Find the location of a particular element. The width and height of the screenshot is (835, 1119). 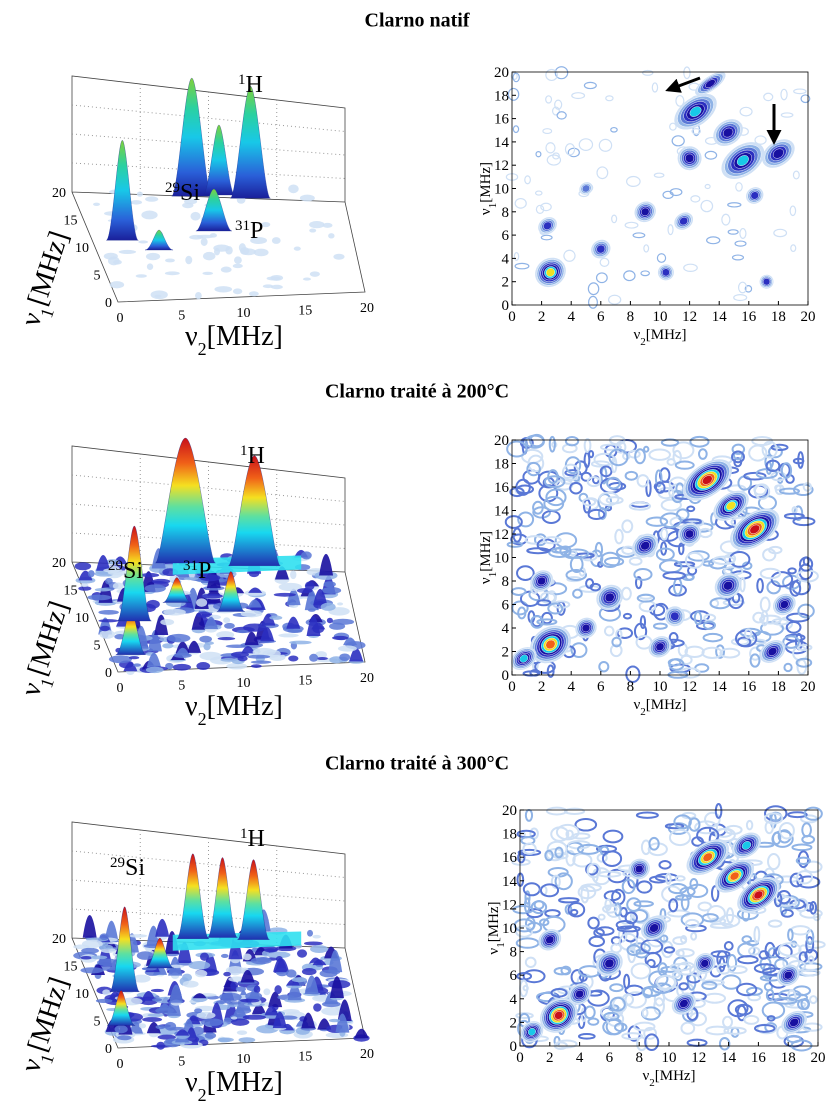

x-tick-label: 18 is located at coordinates (778, 687).